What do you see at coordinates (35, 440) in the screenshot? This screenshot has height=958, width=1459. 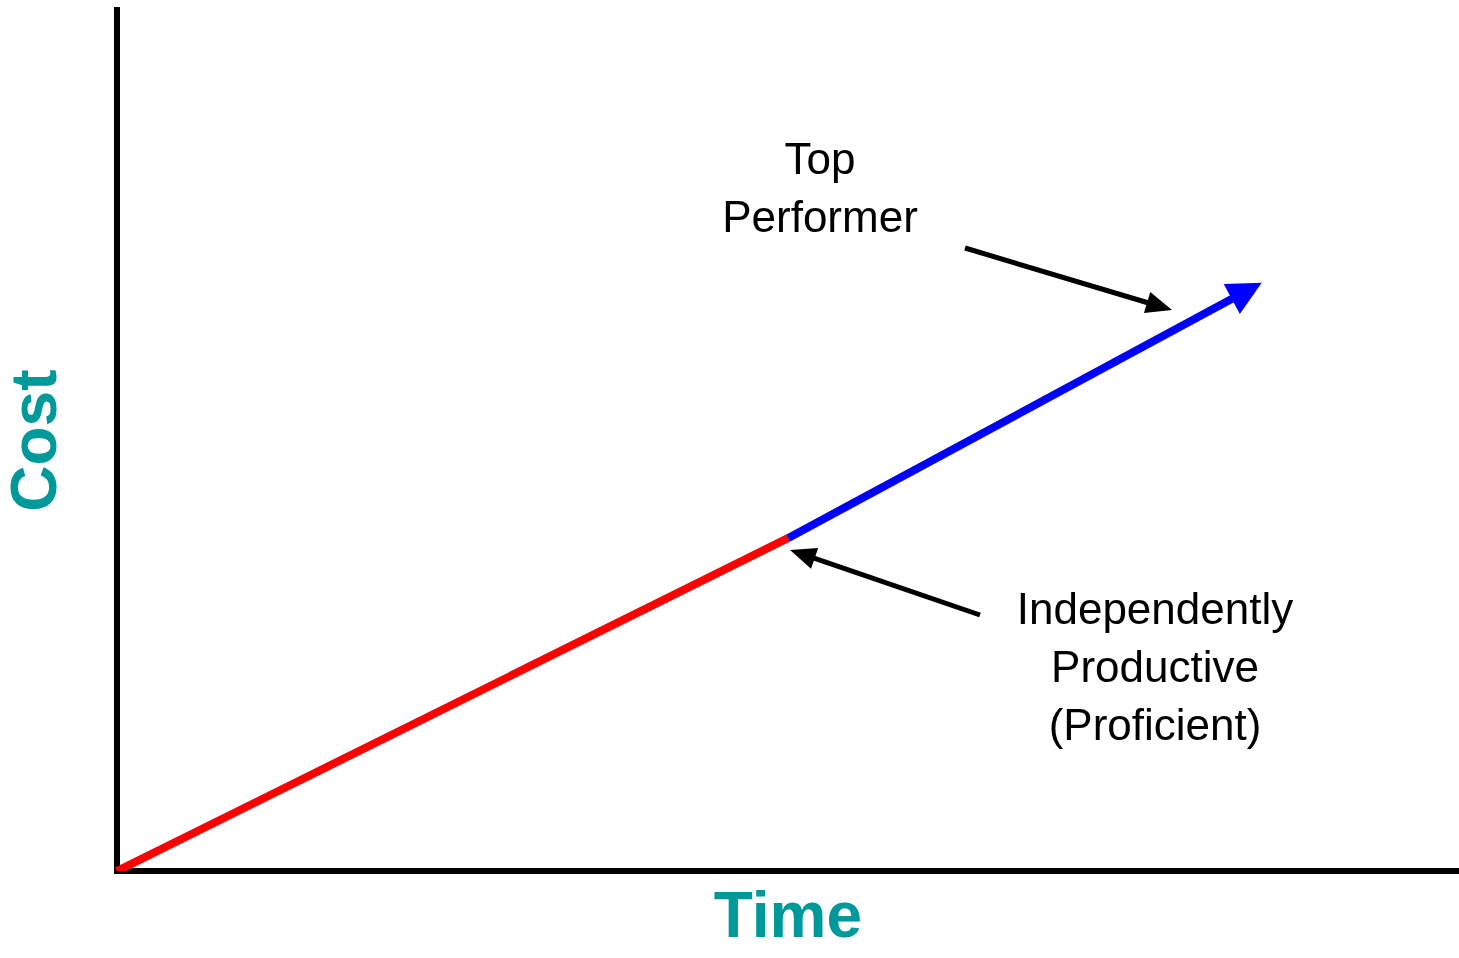 I see `y-axis-title: Cost` at bounding box center [35, 440].